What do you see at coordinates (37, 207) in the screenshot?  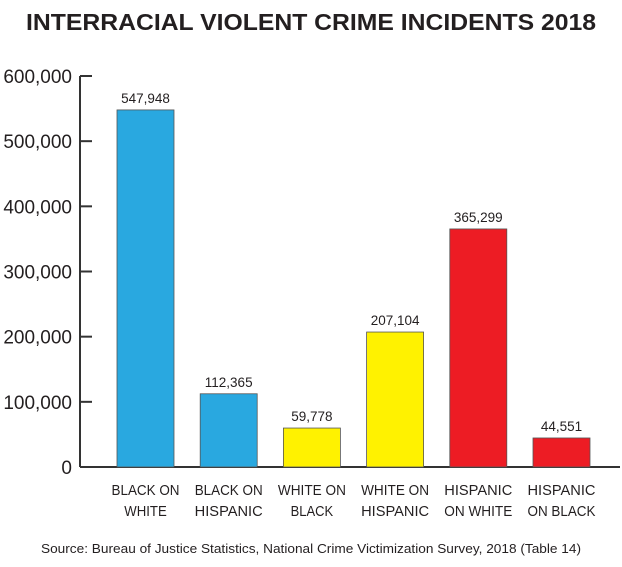 I see `y-tick-label: 400,000` at bounding box center [37, 207].